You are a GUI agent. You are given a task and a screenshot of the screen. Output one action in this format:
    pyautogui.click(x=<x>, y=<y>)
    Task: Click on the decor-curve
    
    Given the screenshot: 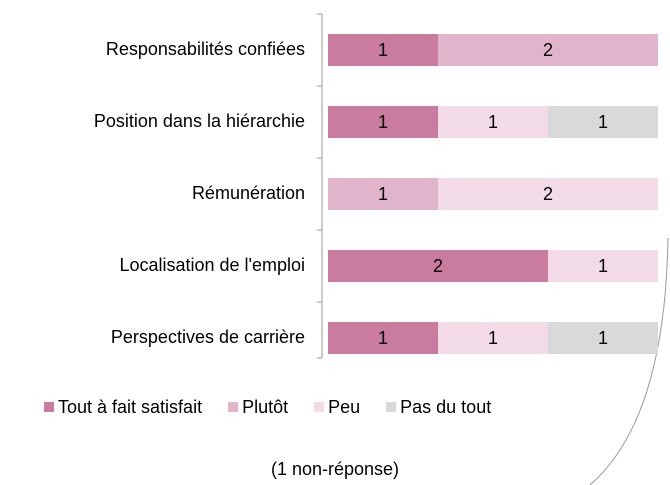 What is the action you would take?
    pyautogui.click(x=629, y=361)
    